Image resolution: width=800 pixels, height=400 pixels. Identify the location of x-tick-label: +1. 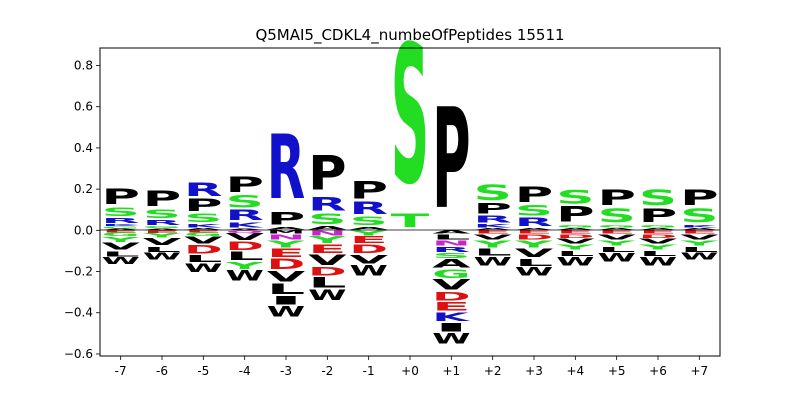
(451, 371).